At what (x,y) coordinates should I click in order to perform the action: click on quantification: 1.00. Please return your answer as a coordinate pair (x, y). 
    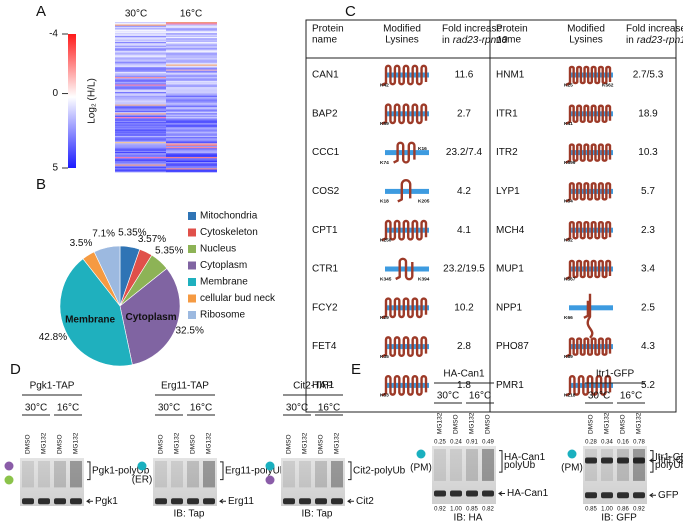
    Looking at the image, I should click on (456, 510).